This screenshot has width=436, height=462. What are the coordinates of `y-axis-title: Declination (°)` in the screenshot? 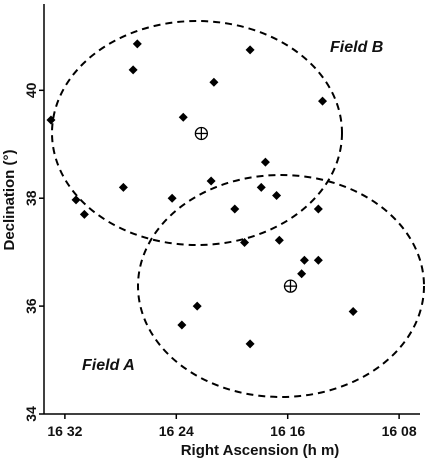 It's located at (9, 199).